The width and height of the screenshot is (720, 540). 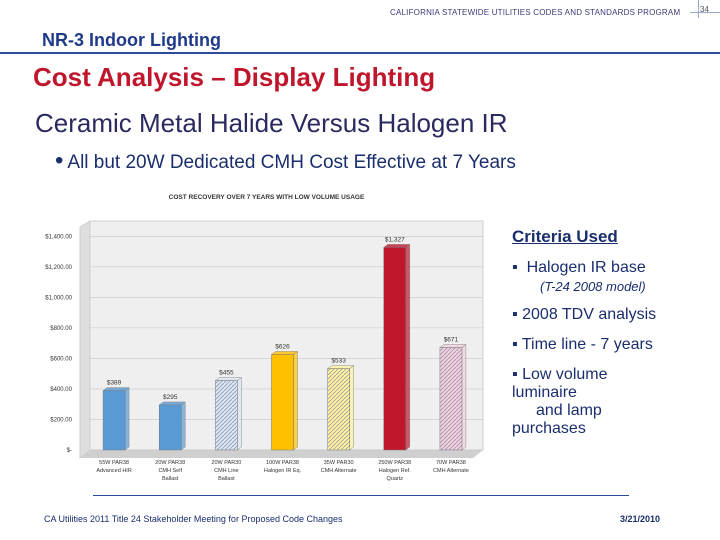 I want to click on data-label: $389, so click(x=114, y=383).